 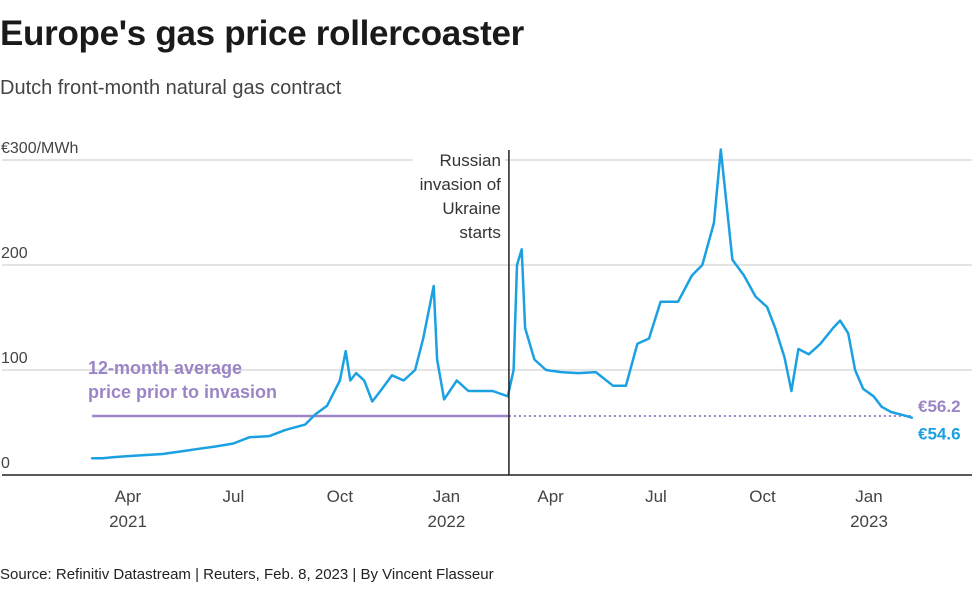 I want to click on last-value-label: €54.6, so click(x=939, y=434).